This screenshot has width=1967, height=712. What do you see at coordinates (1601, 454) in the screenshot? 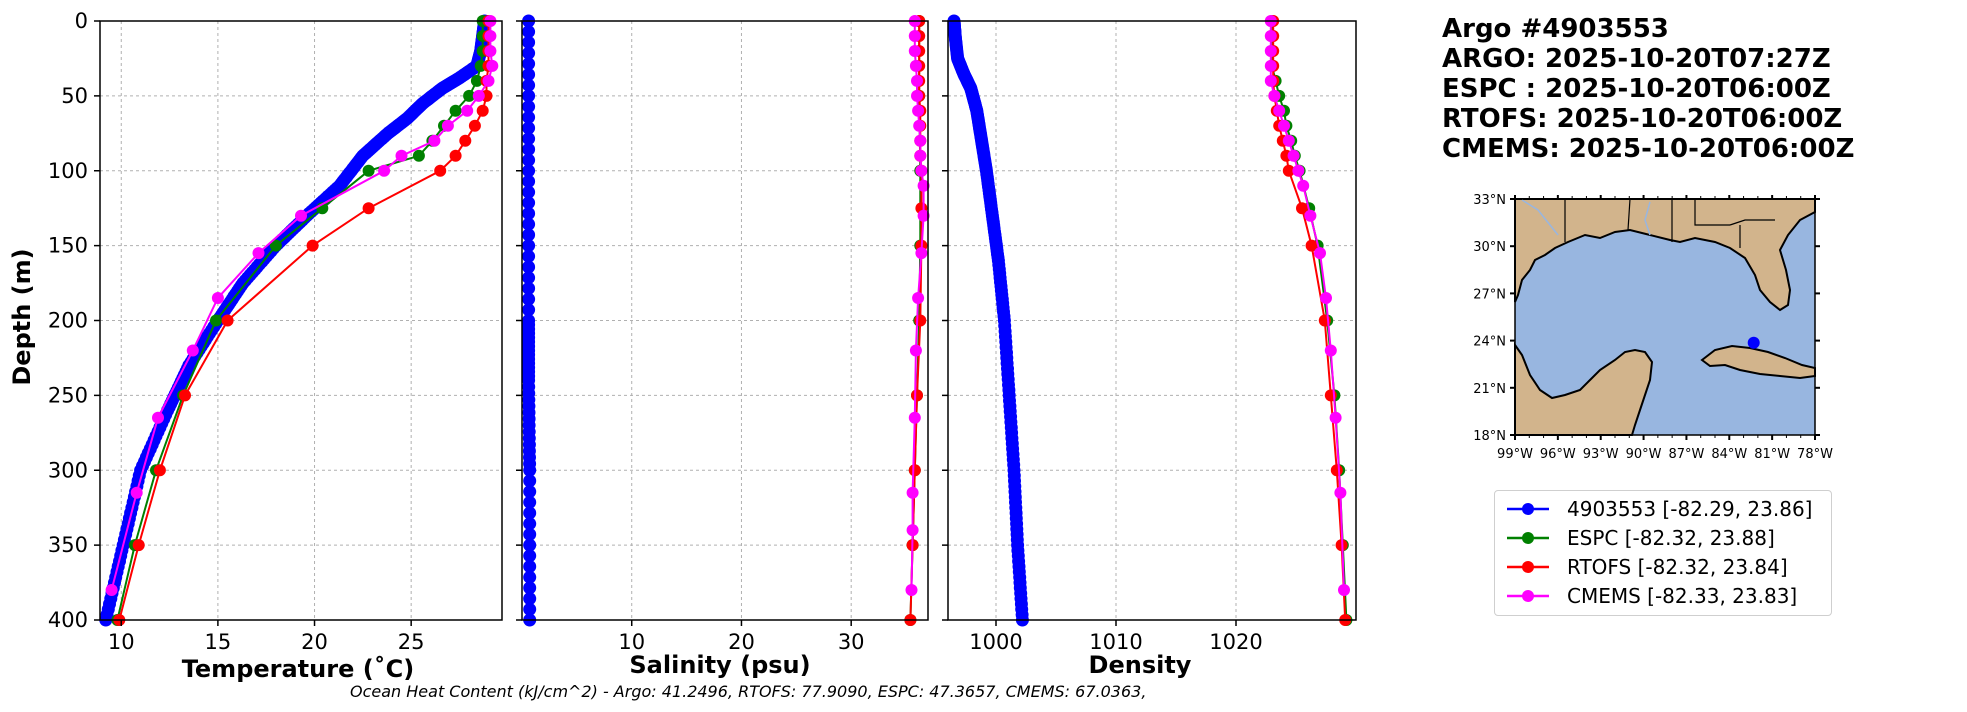
I see `map-lon-label: 93°W` at bounding box center [1601, 454].